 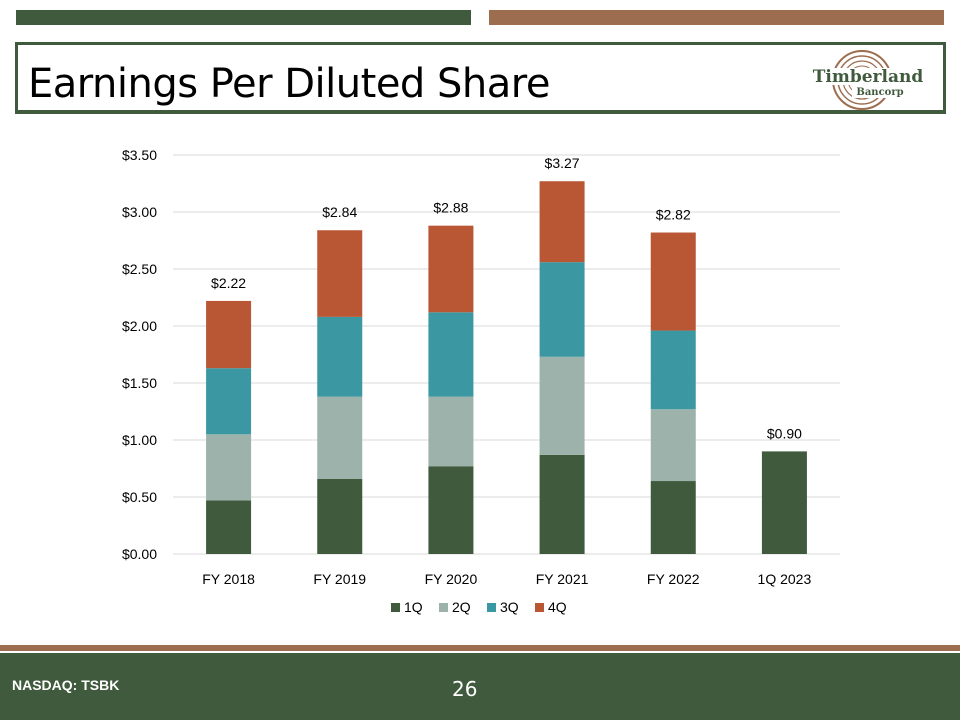 I want to click on page-number: 26, so click(x=465, y=689).